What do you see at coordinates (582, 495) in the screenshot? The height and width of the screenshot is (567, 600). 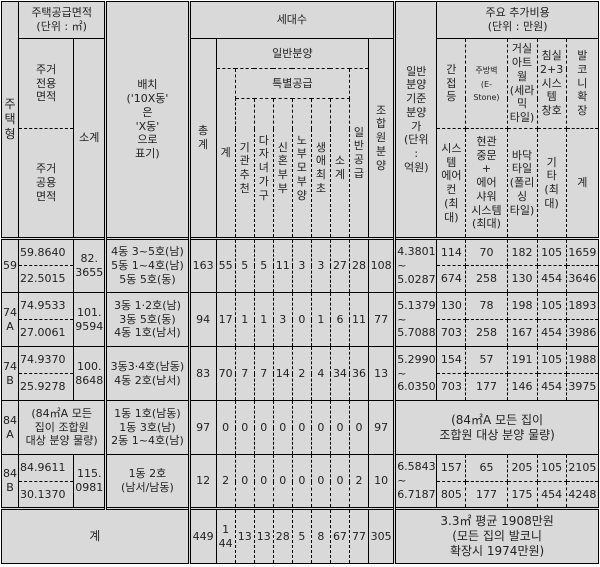 I see `extra-cost: 4248` at bounding box center [582, 495].